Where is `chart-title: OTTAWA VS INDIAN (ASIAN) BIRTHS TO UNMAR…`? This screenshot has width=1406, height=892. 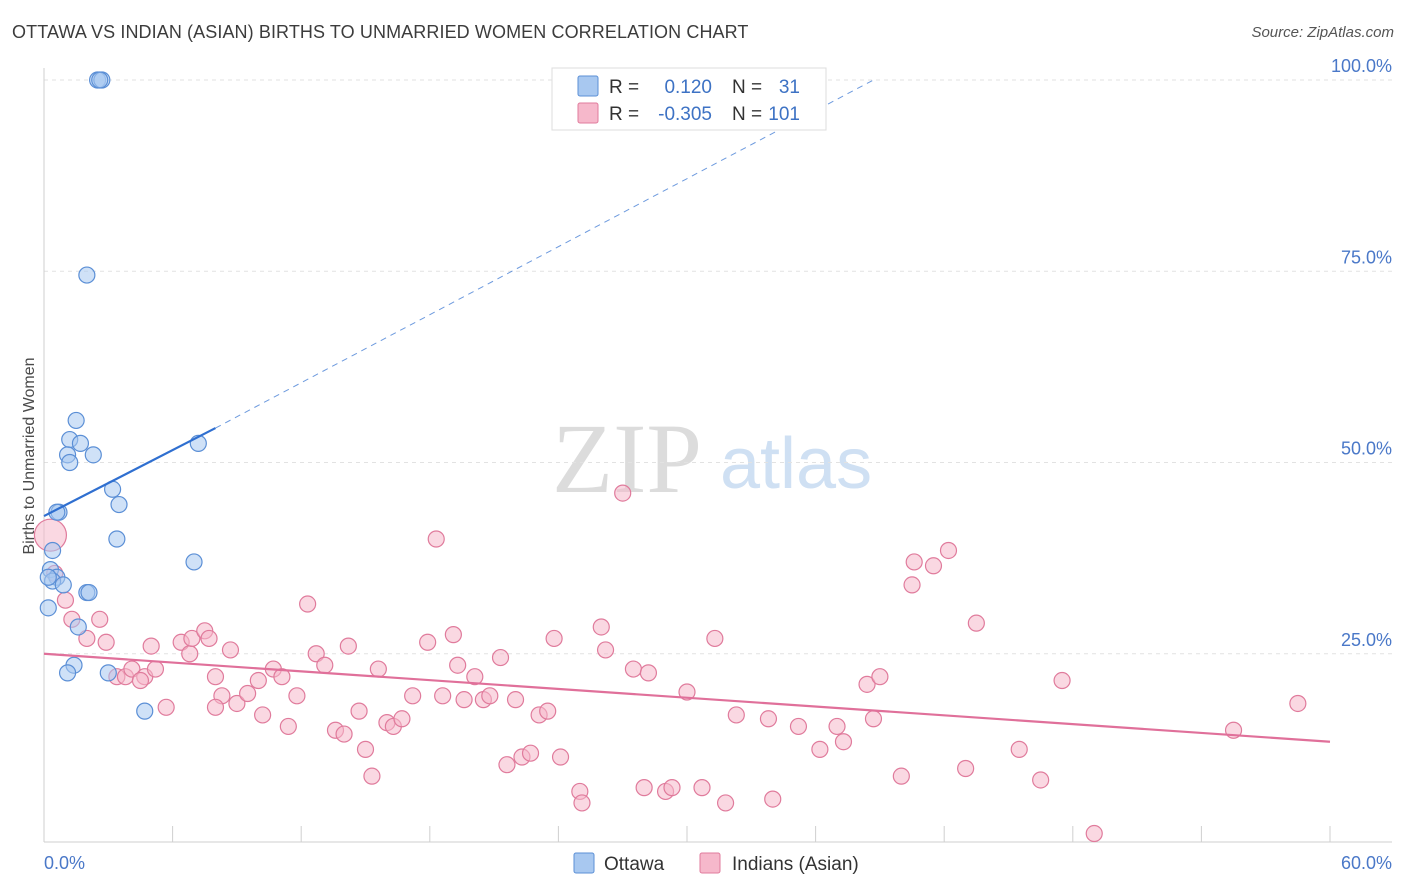 chart-title: OTTAWA VS INDIAN (ASIAN) BIRTHS TO UNMAR… is located at coordinates (380, 32).